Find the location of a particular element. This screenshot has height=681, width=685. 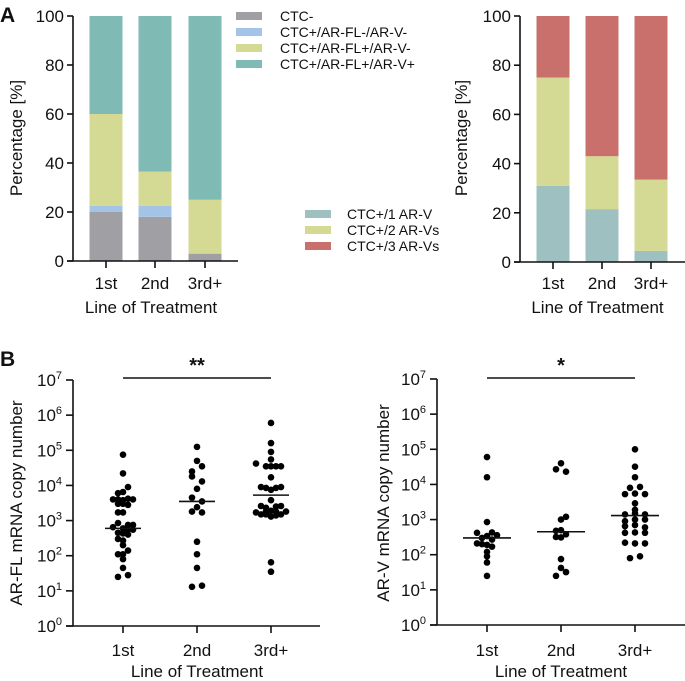

y-tick-label: 20 is located at coordinates (501, 213).